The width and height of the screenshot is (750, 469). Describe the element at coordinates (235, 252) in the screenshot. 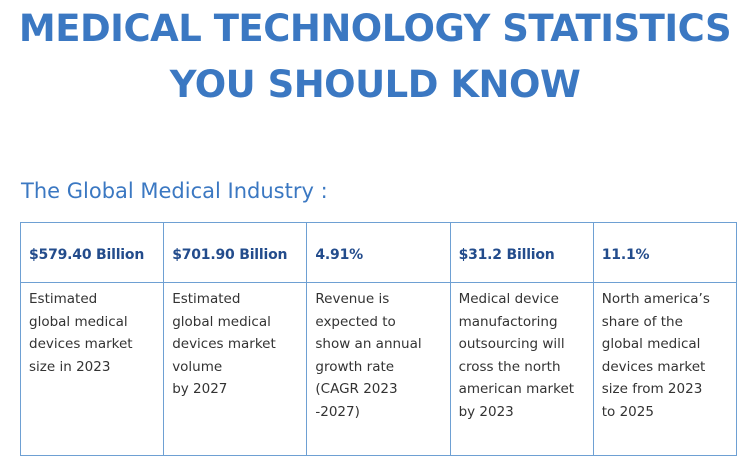

I see `stat-value-market-volume-2027: $701.90 Billion` at that location.